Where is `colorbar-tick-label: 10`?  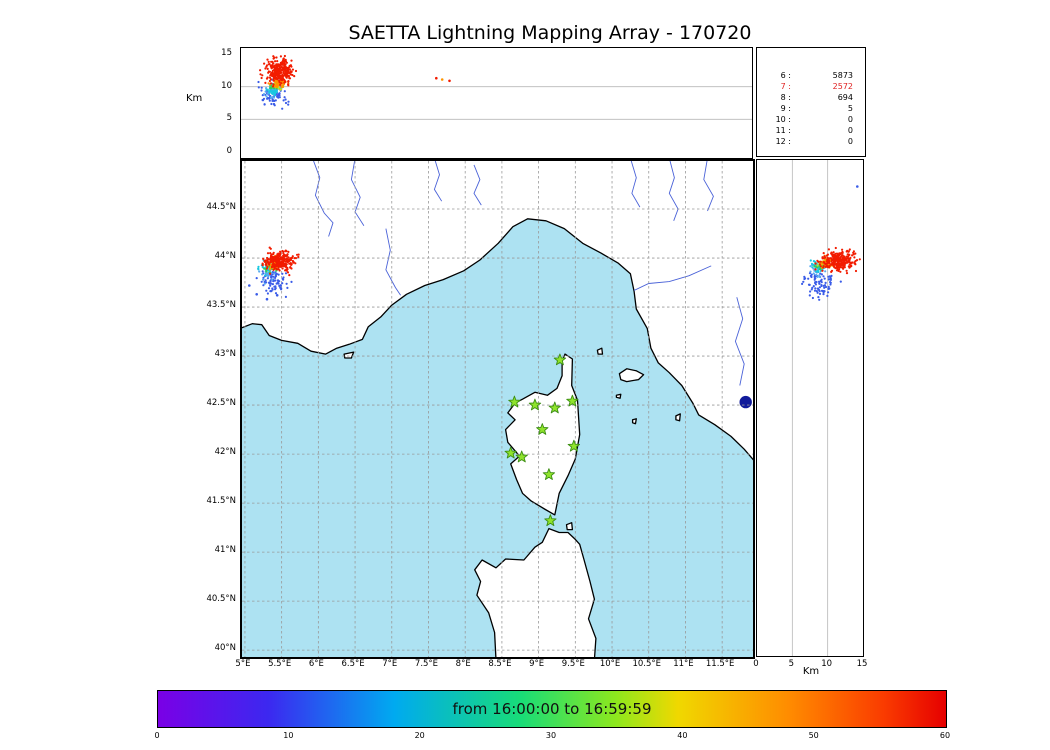
colorbar-tick-label: 10 is located at coordinates (288, 735).